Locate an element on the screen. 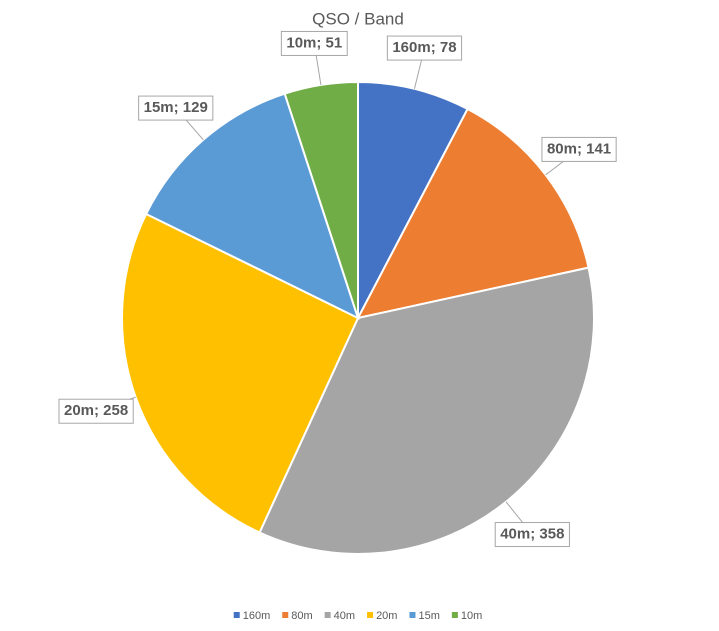  chart-title: QSO / Band is located at coordinates (358, 18).